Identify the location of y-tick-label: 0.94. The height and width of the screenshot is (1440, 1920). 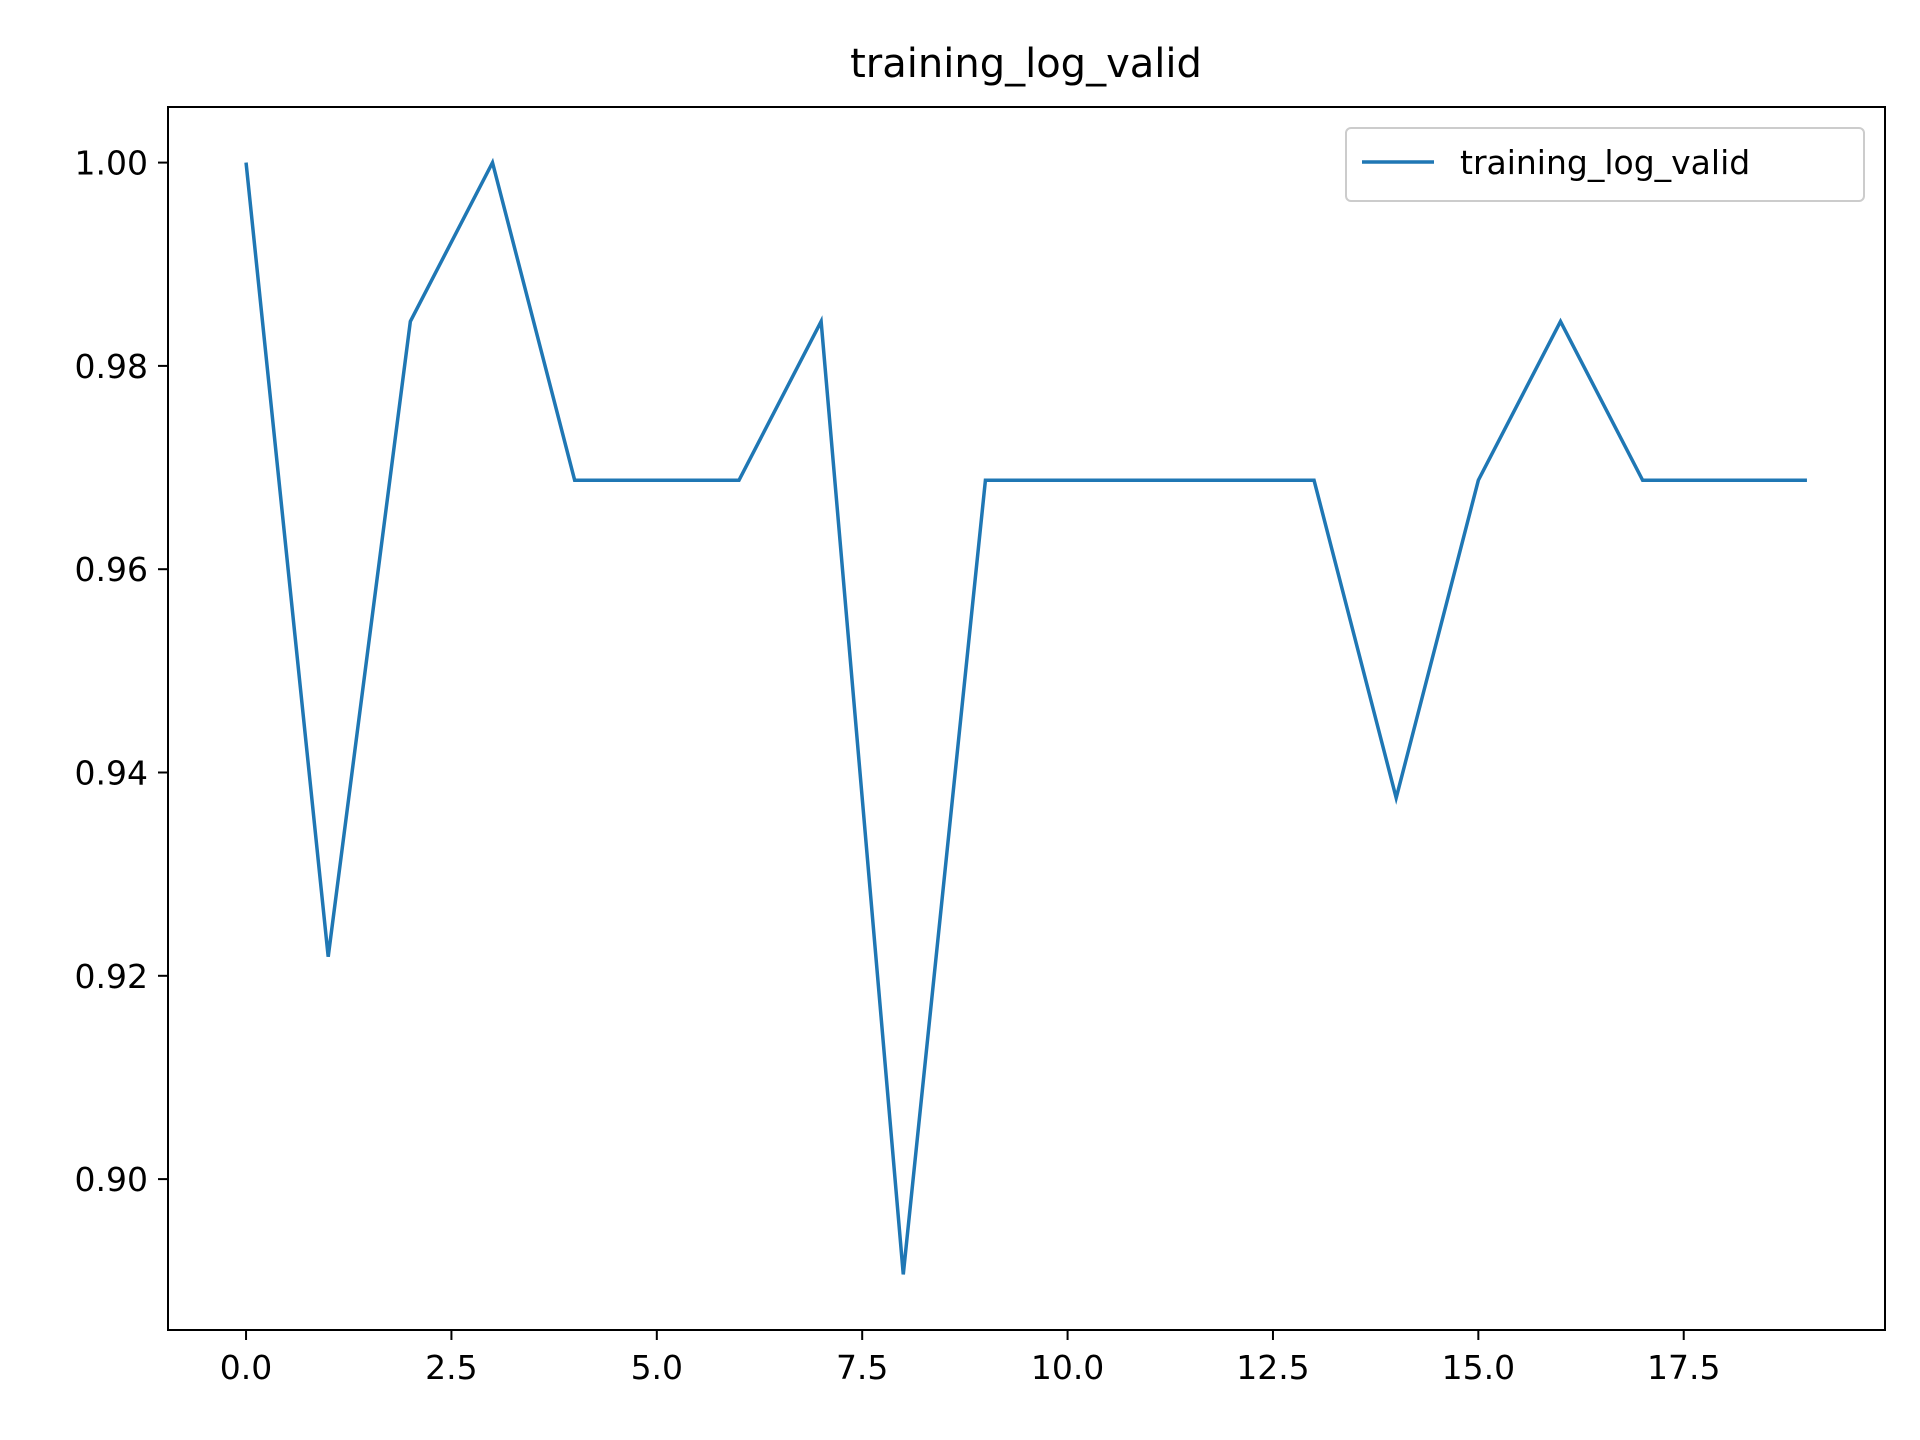
(111, 773).